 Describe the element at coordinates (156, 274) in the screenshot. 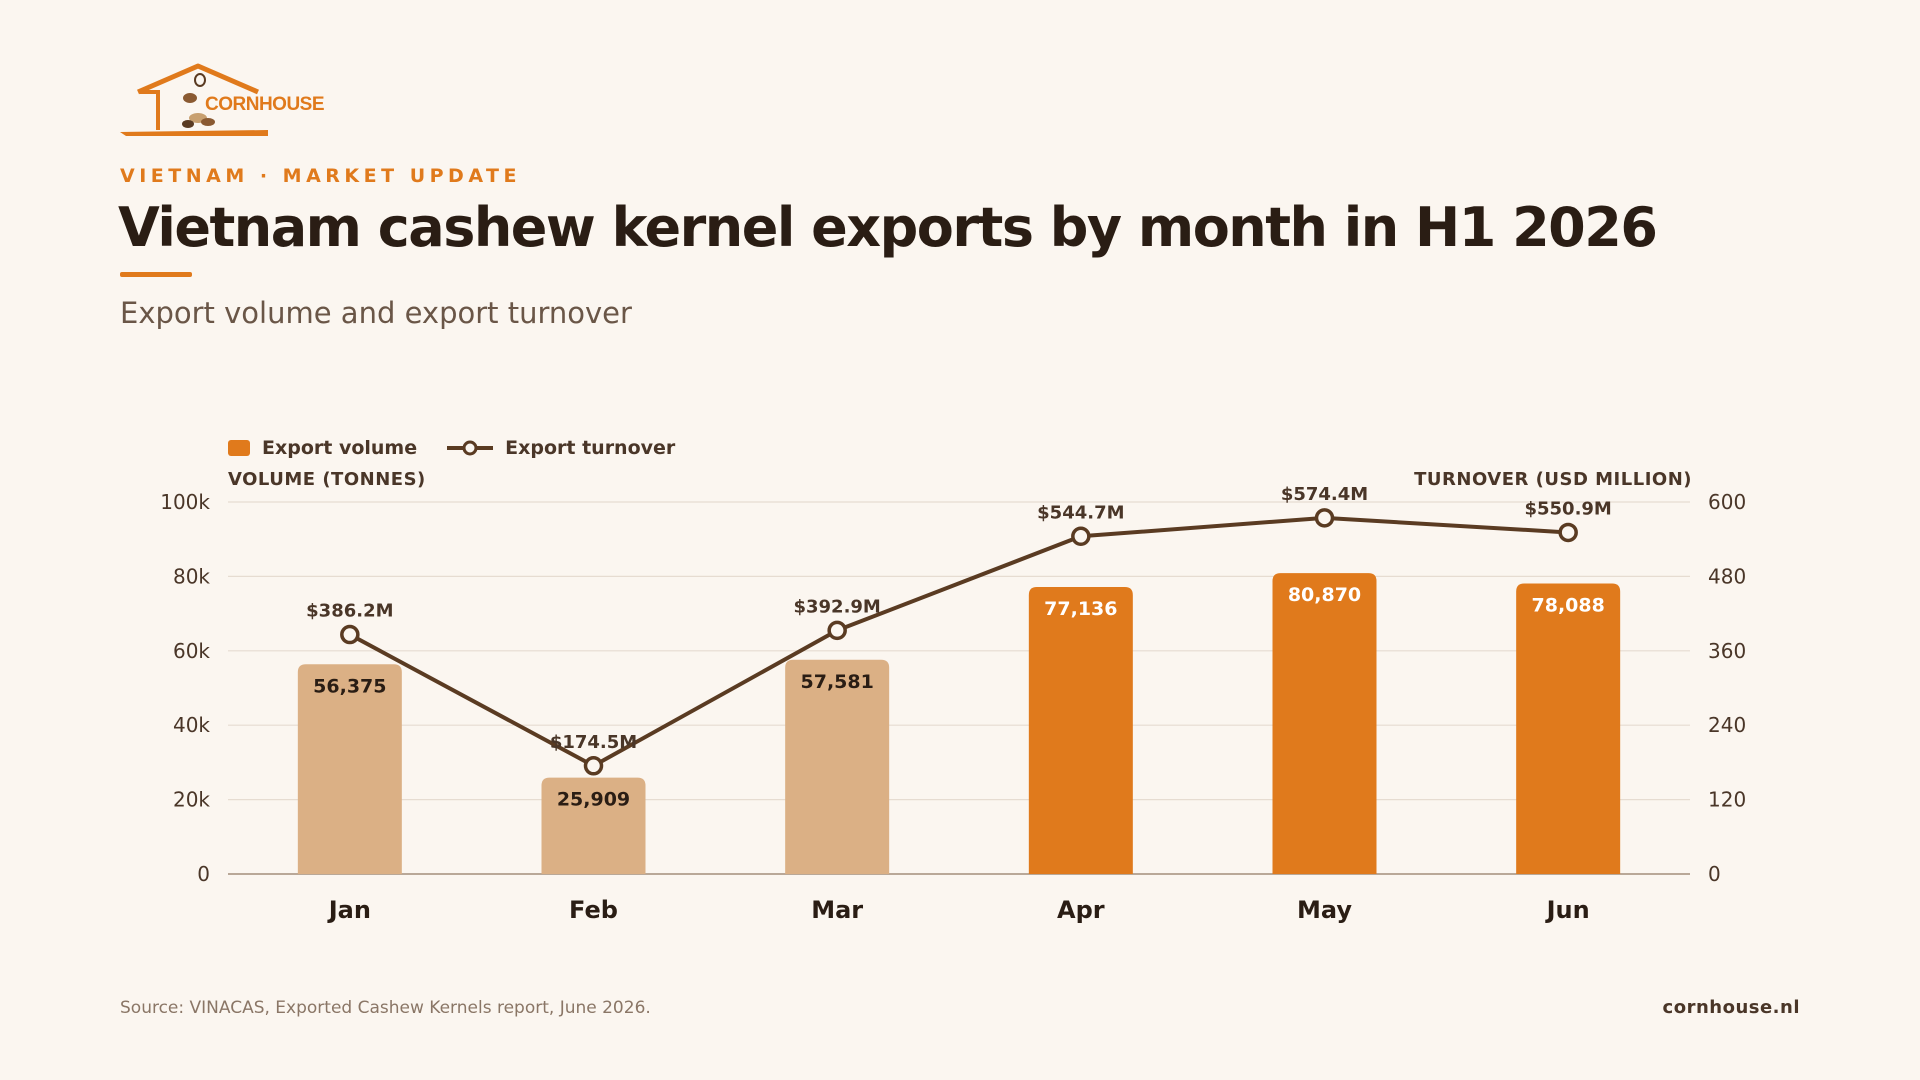

I see `title-underline` at that location.